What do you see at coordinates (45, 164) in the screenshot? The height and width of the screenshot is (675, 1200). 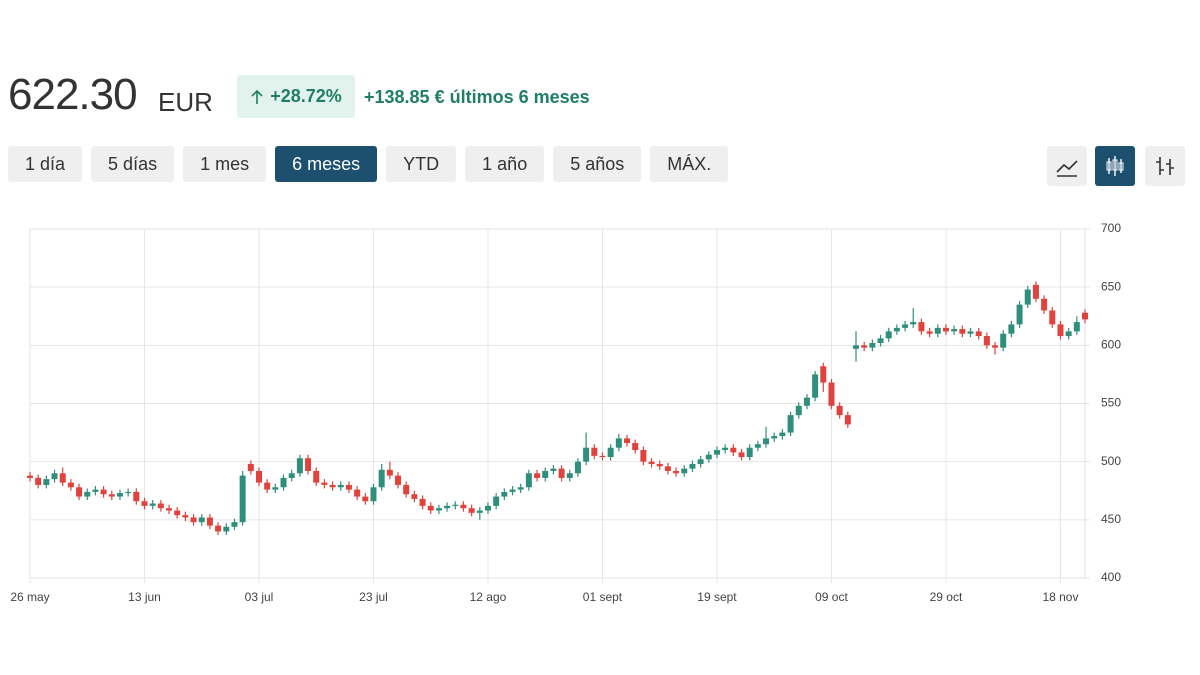 I see `range-button: 1 día` at bounding box center [45, 164].